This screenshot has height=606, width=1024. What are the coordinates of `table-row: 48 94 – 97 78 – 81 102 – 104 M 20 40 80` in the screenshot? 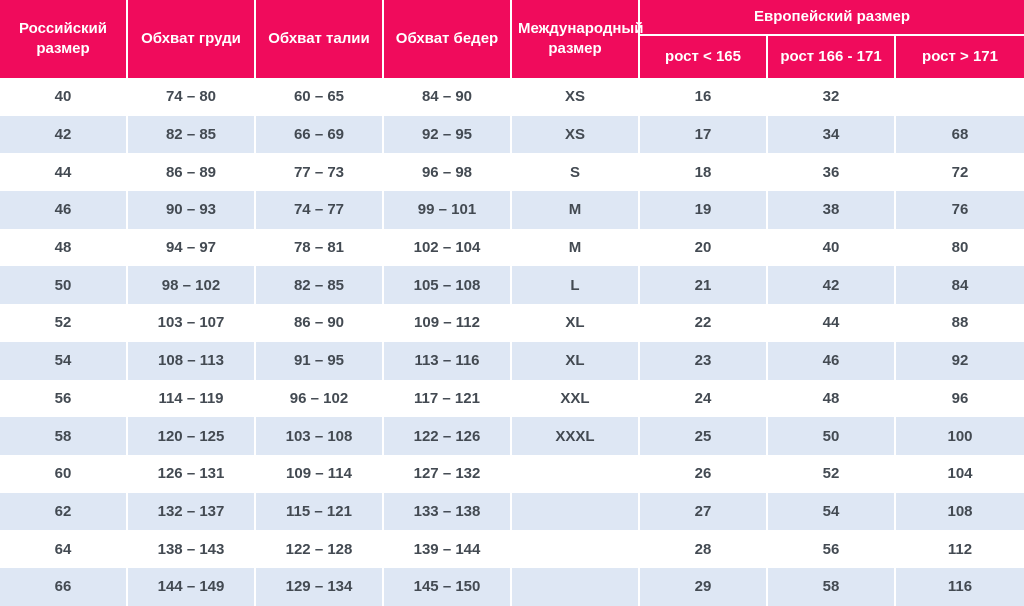 It's located at (512, 247).